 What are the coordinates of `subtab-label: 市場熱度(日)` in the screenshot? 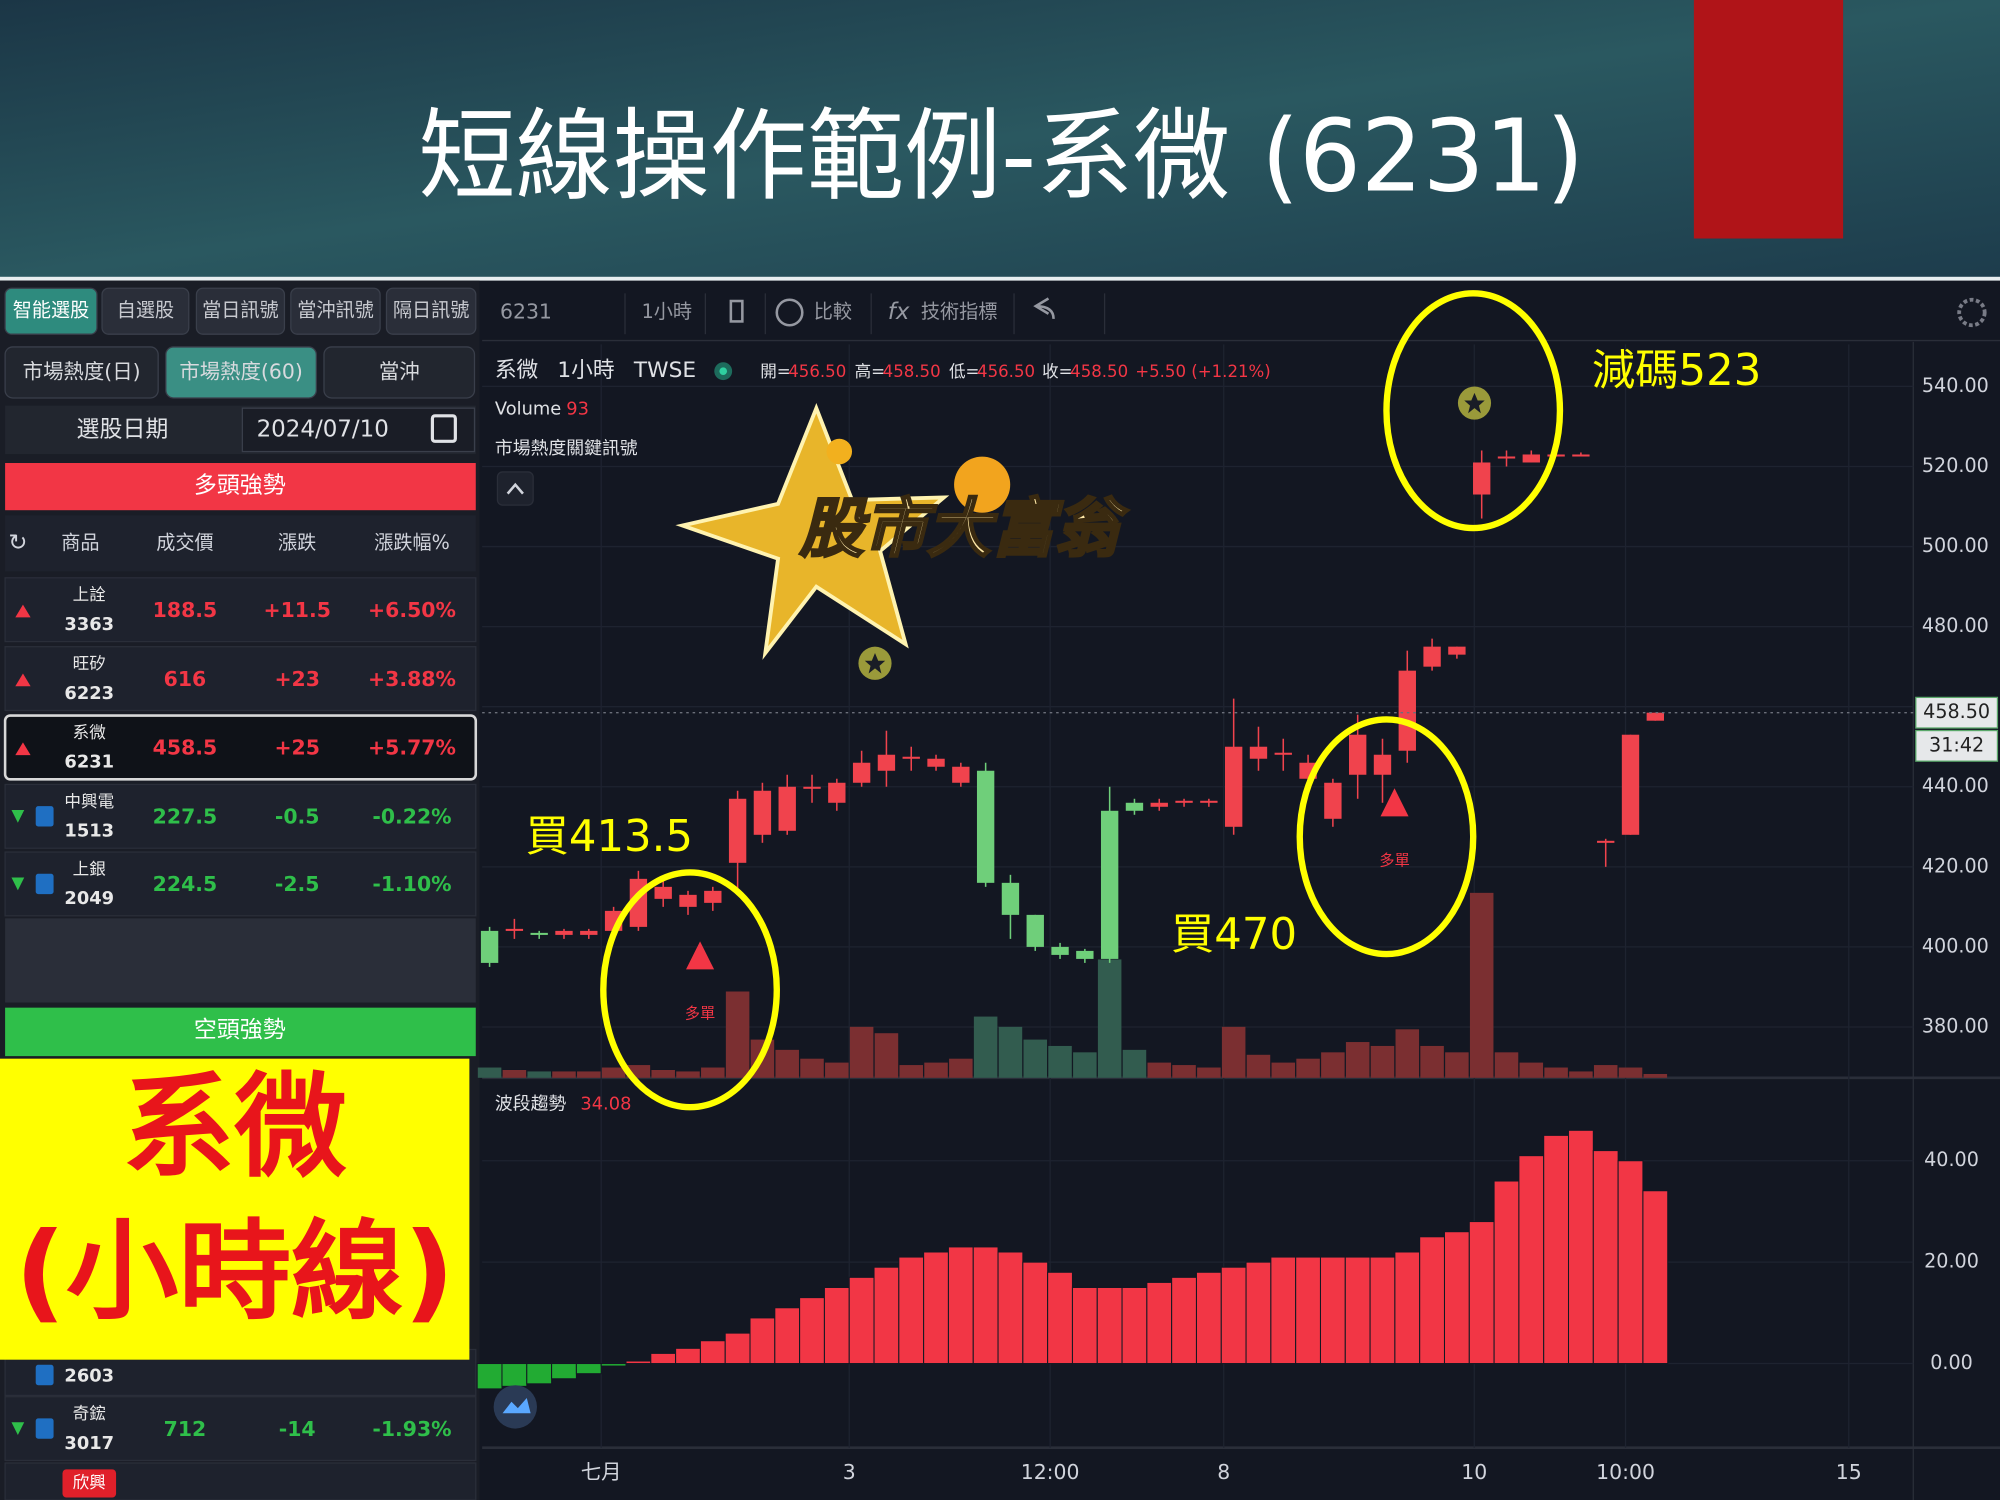 It's located at (82, 371).